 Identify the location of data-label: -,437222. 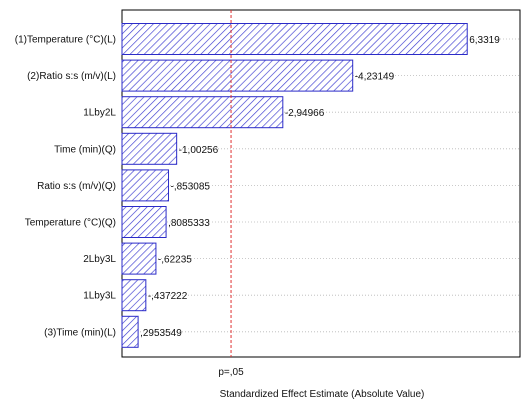
(168, 296).